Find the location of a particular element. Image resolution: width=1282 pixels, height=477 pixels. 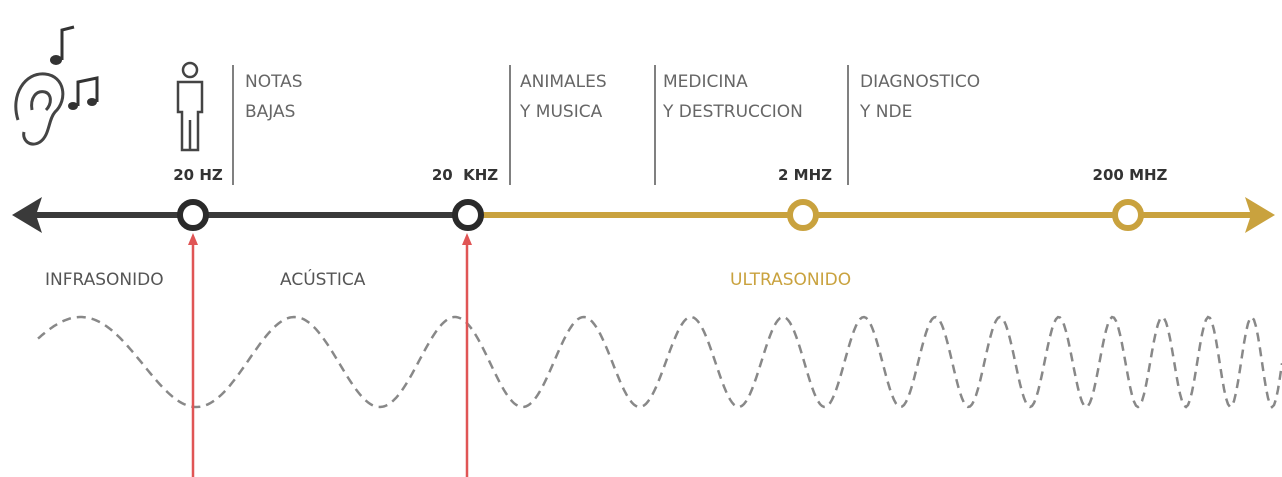

application-label: Y NDE is located at coordinates (885, 112).